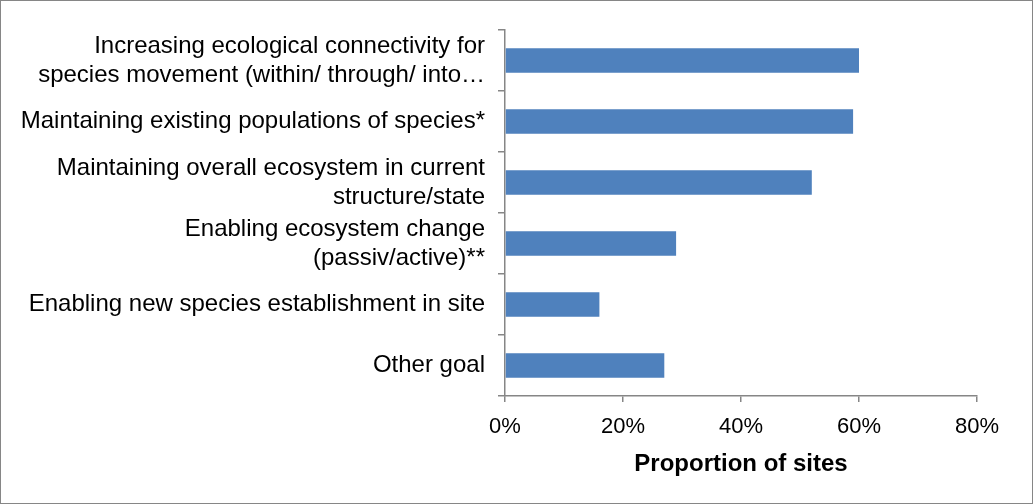 The image size is (1033, 504). What do you see at coordinates (741, 463) in the screenshot?
I see `x-axis-title: Proportion of sites` at bounding box center [741, 463].